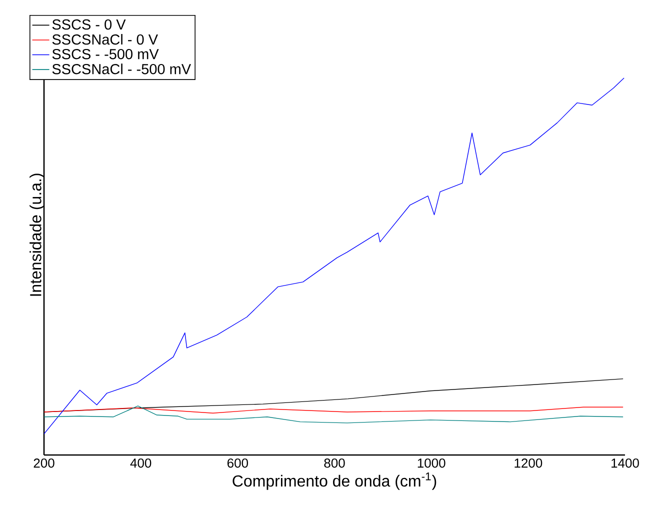 Image resolution: width=646 pixels, height=509 pixels. What do you see at coordinates (141, 463) in the screenshot?
I see `x-tick-label: 400` at bounding box center [141, 463].